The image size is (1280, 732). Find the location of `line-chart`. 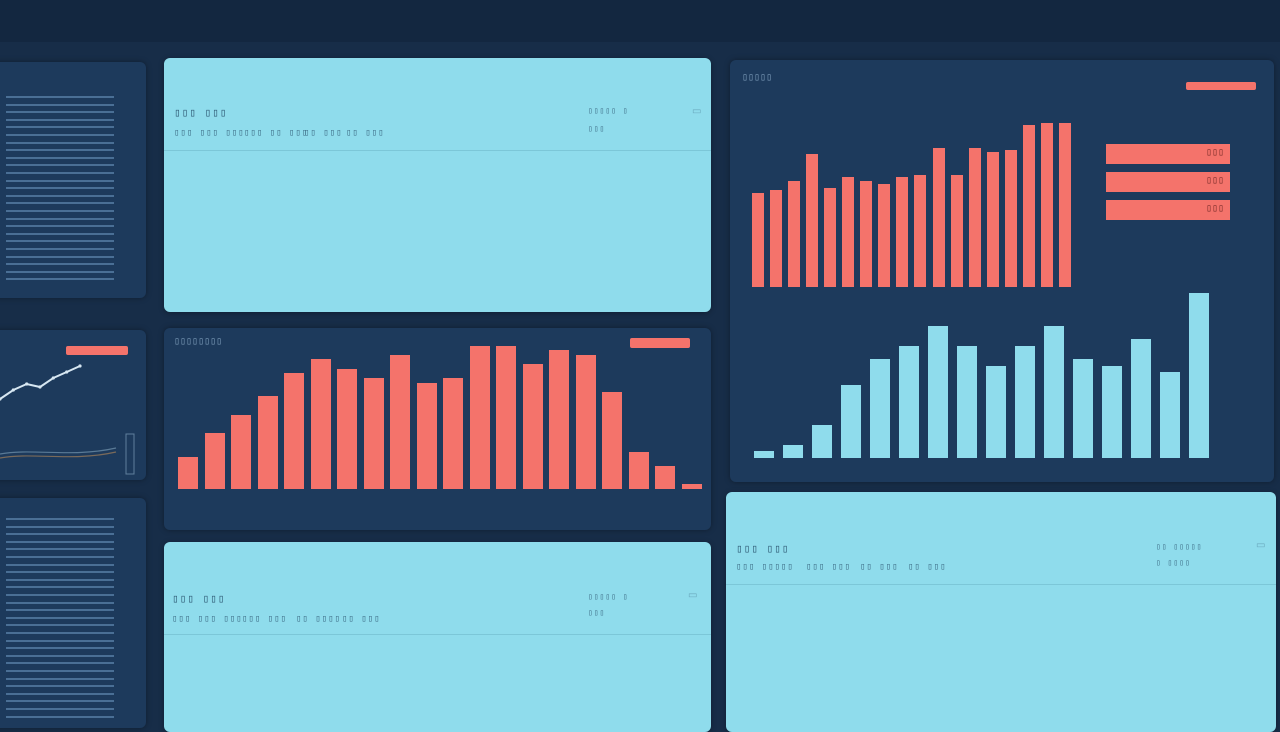

line-chart is located at coordinates (67, 419).